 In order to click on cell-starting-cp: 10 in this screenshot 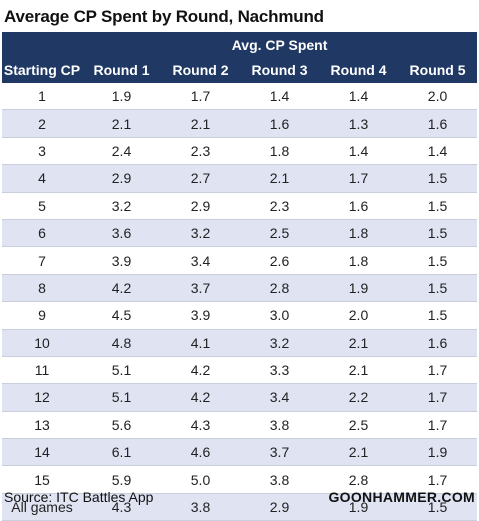, I will do `click(42, 343)`.